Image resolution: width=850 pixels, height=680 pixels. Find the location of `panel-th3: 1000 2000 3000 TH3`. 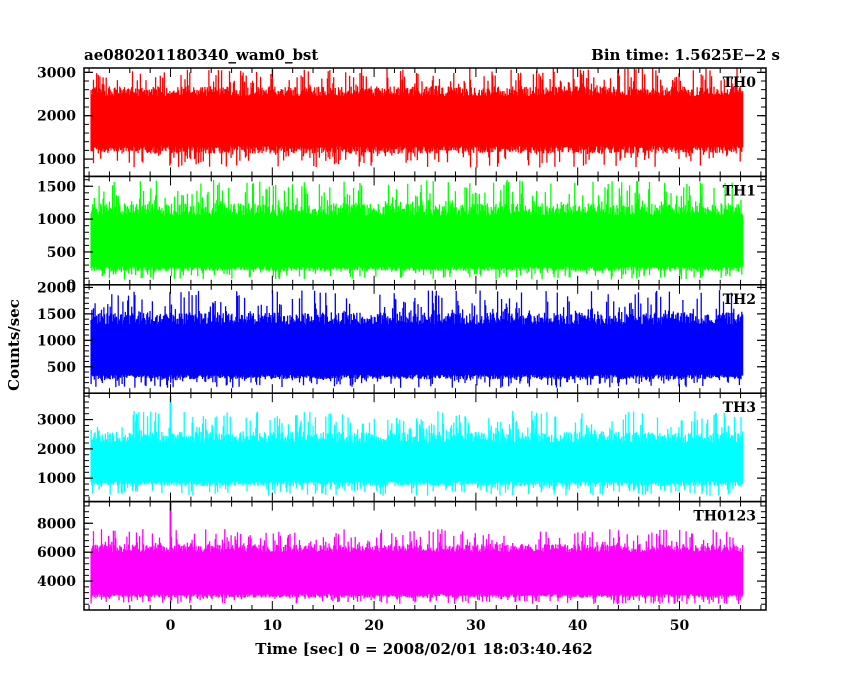

panel-th3: 1000 2000 3000 TH3 is located at coordinates (402, 447).